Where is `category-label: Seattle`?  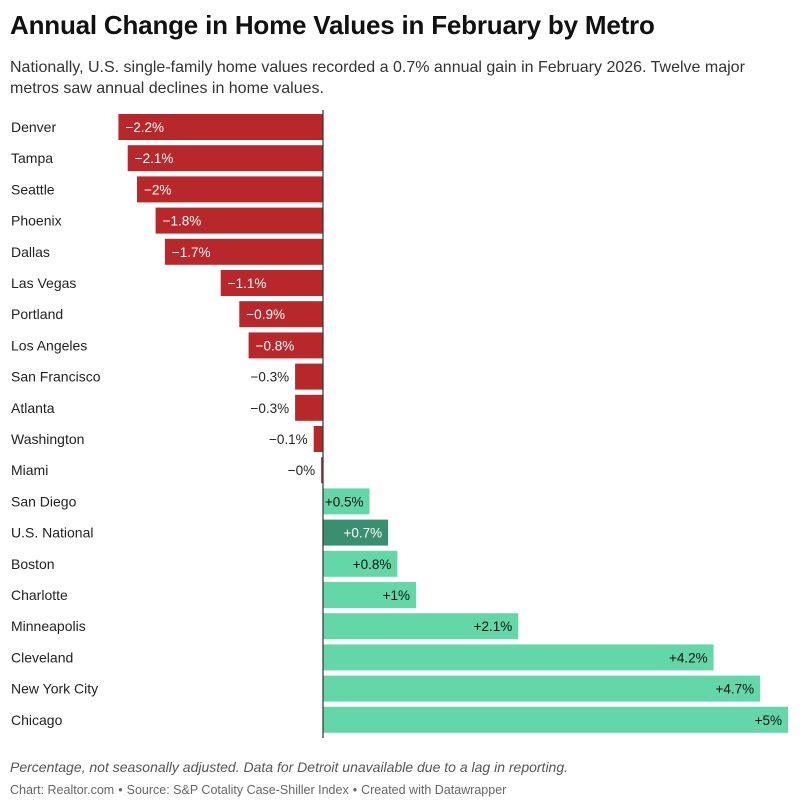 category-label: Seattle is located at coordinates (33, 189).